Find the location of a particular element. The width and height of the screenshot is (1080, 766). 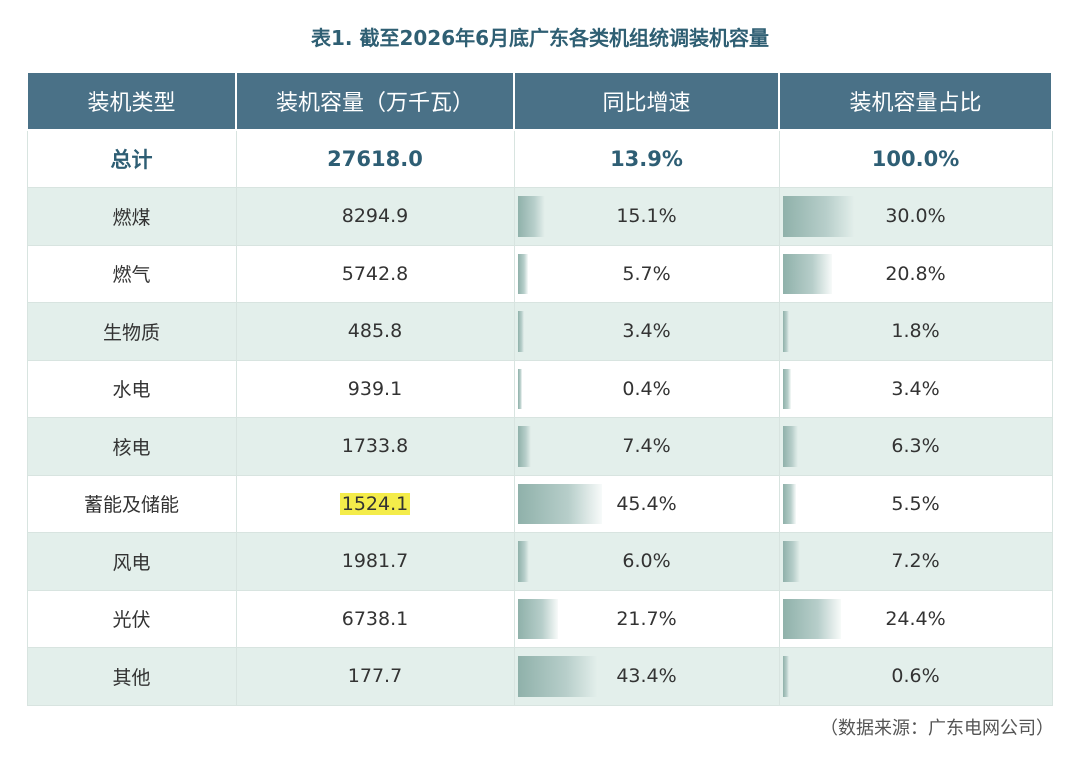

table-row: 光伏 6738.1 21.7% 24.4% is located at coordinates (539, 618).